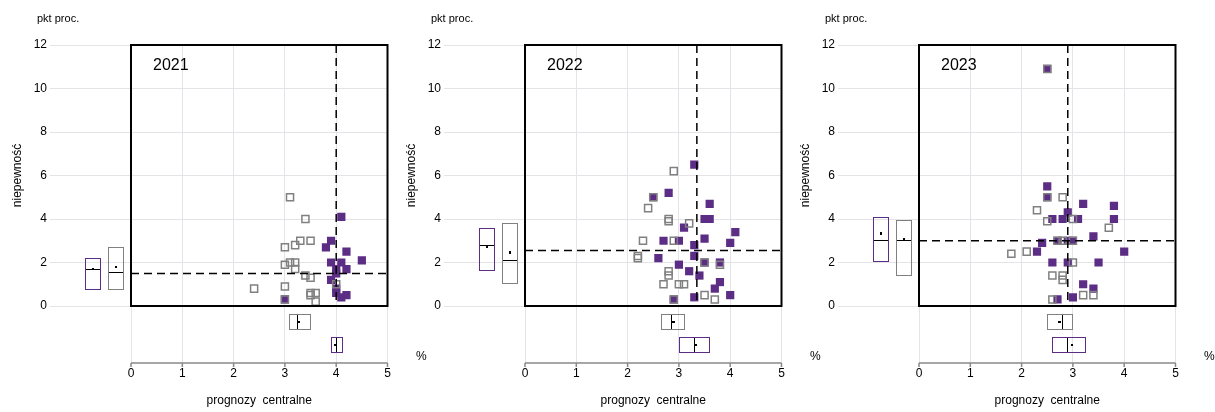  Describe the element at coordinates (959, 65) in the screenshot. I see `text: 2023` at that location.